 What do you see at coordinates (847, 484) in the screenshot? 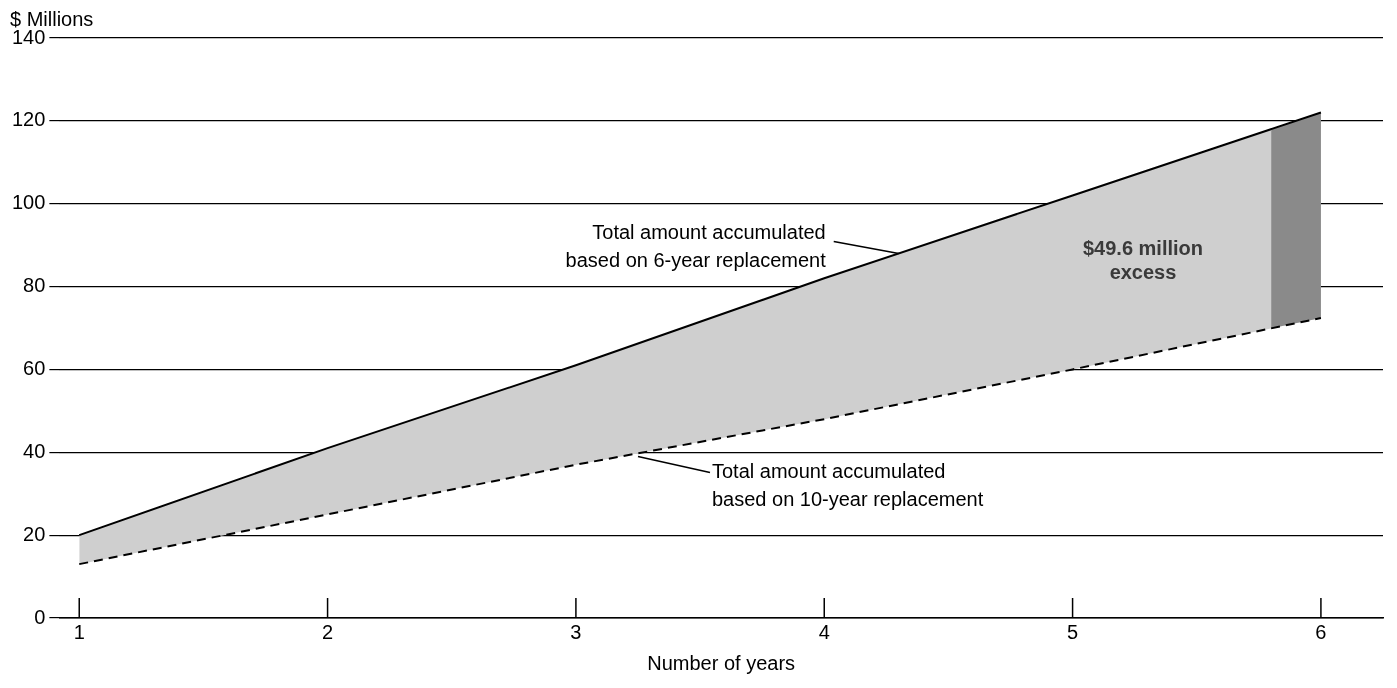
I see `annotation: Total amount accumulated based on 10-year replacement` at bounding box center [847, 484].